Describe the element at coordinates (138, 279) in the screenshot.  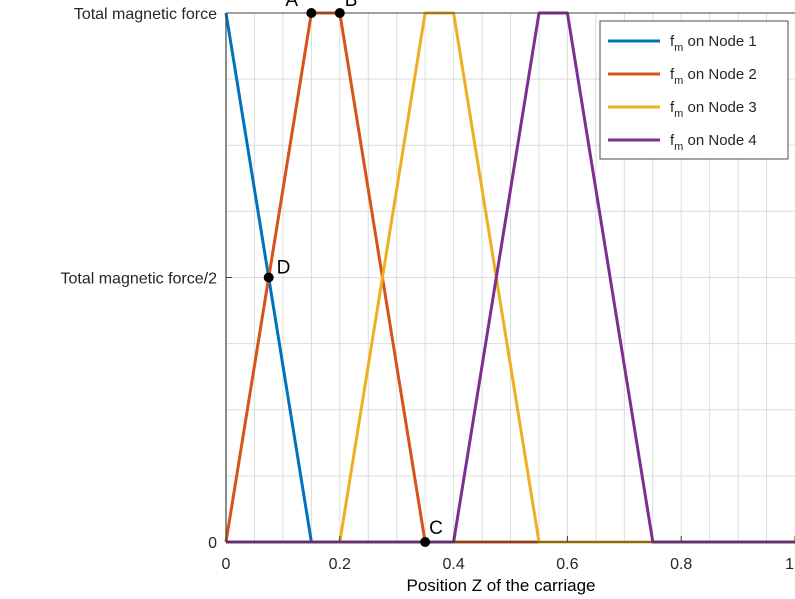
I see `y-tick-label: Total magnetic force/2` at that location.